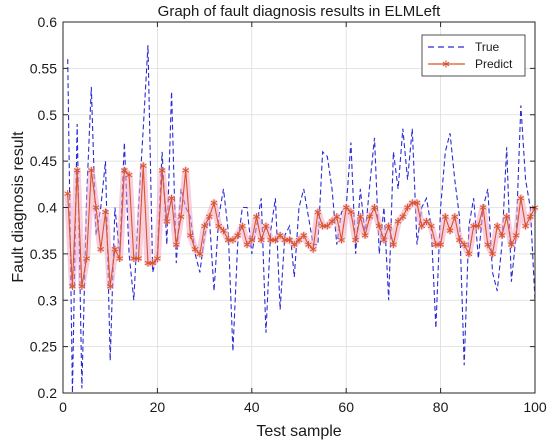 This screenshot has width=550, height=445. I want to click on y-tick-label: 0.2, so click(48, 393).